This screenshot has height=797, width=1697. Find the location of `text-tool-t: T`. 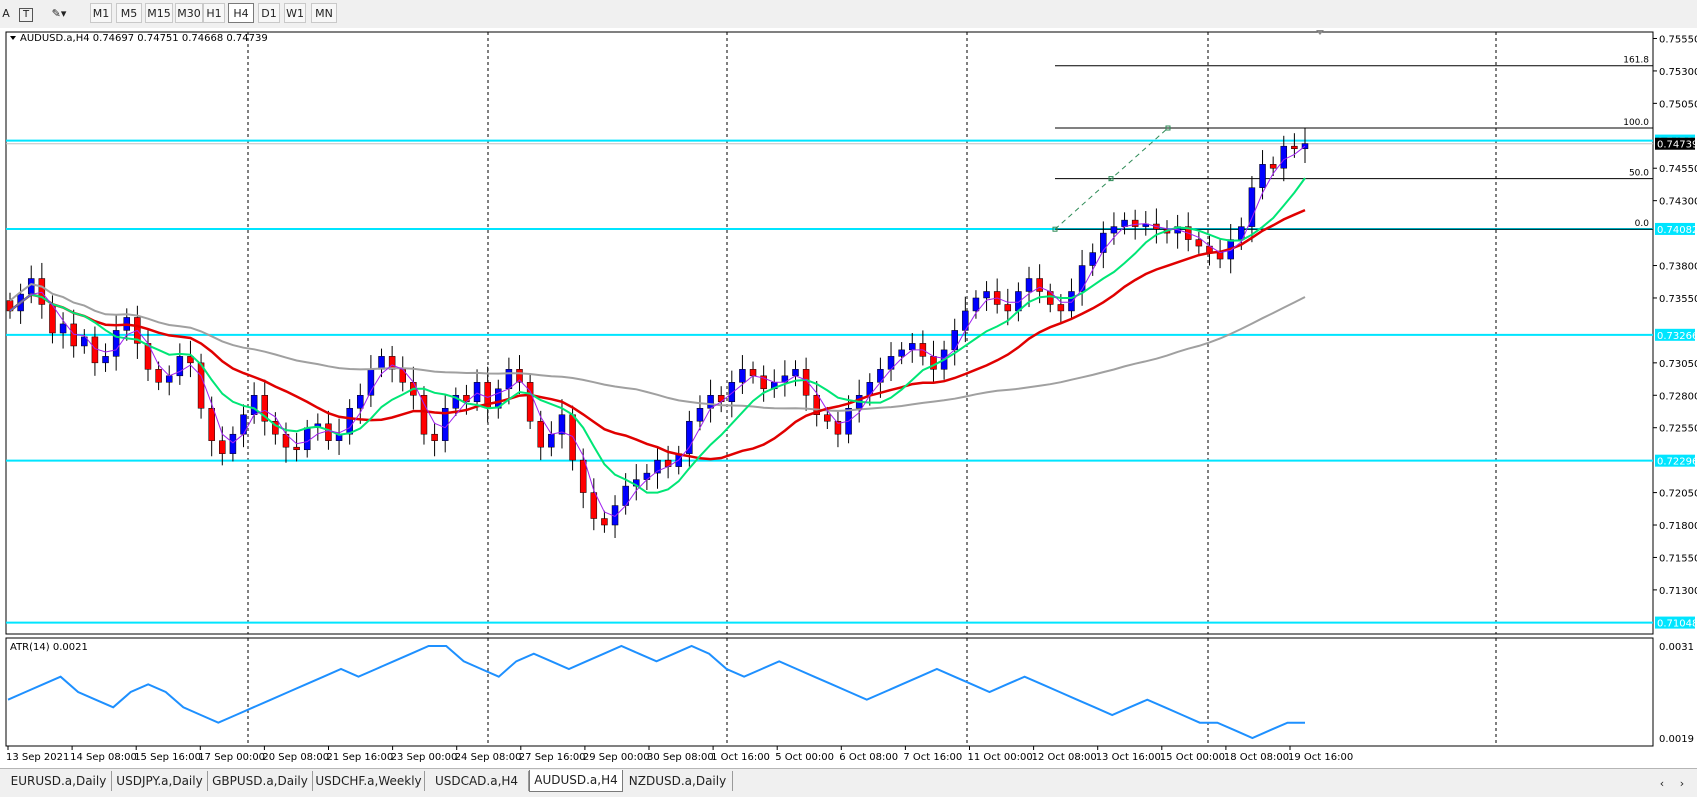

text-tool-t: T is located at coordinates (26, 13).